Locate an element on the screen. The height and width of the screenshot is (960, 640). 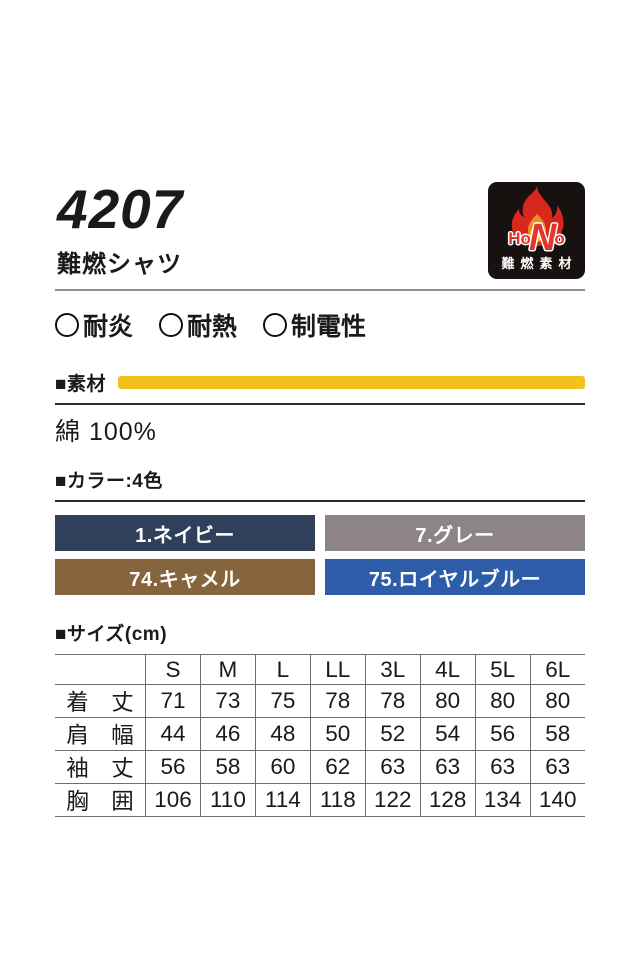
color-section: ■カラー:4色 1.ネイビー 7.グレー 74.キャメル 75.ロイヤルブルー is located at coordinates (320, 530).